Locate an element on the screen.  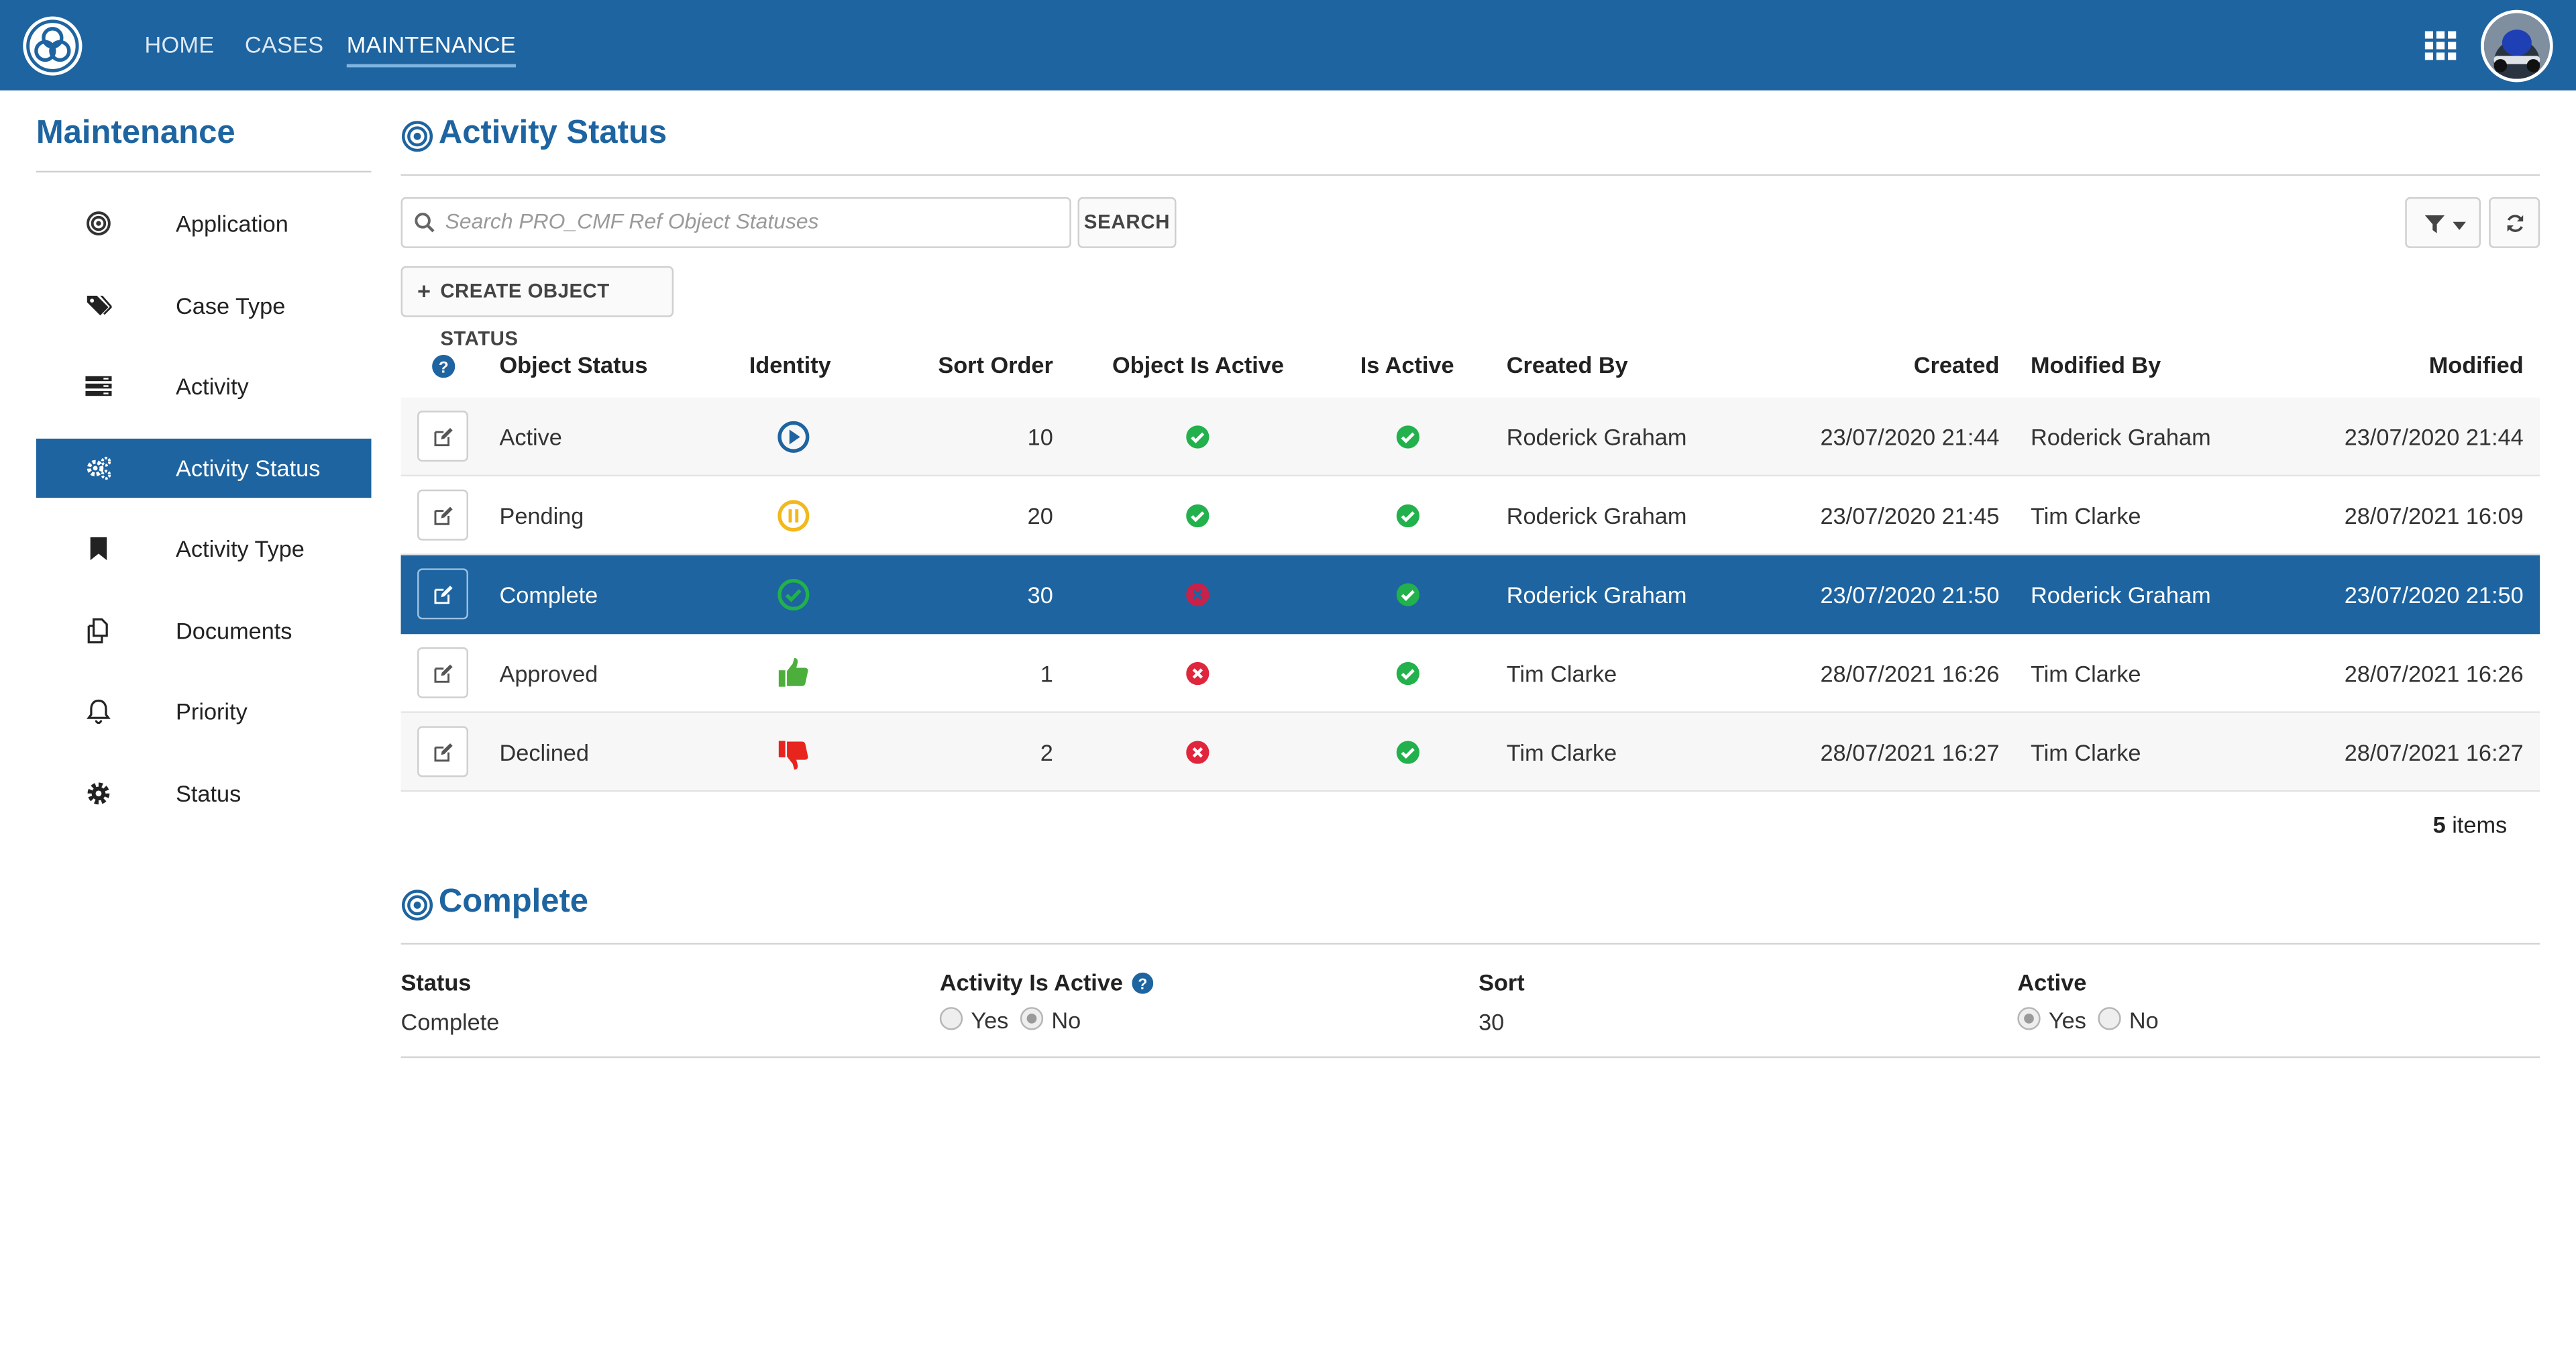
cell-object-status: Approved is located at coordinates (548, 673).